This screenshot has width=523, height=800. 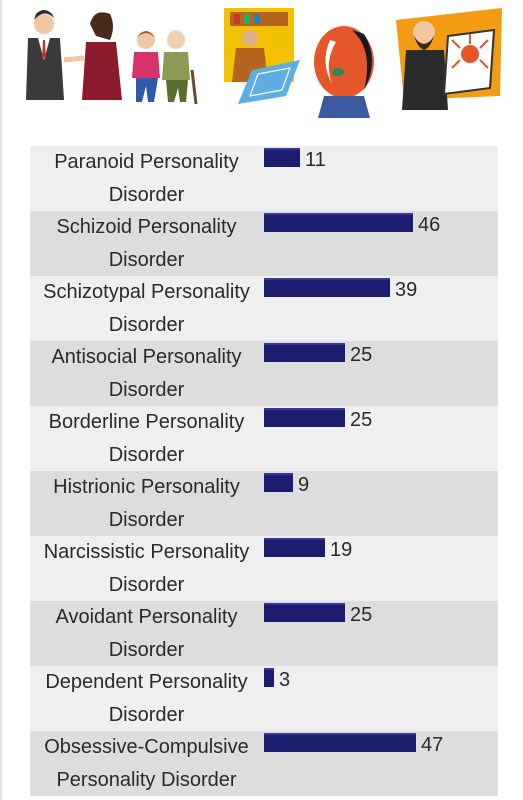 I want to click on chart-row: Narcissistic Personality Disorder 19, so click(x=264, y=568).